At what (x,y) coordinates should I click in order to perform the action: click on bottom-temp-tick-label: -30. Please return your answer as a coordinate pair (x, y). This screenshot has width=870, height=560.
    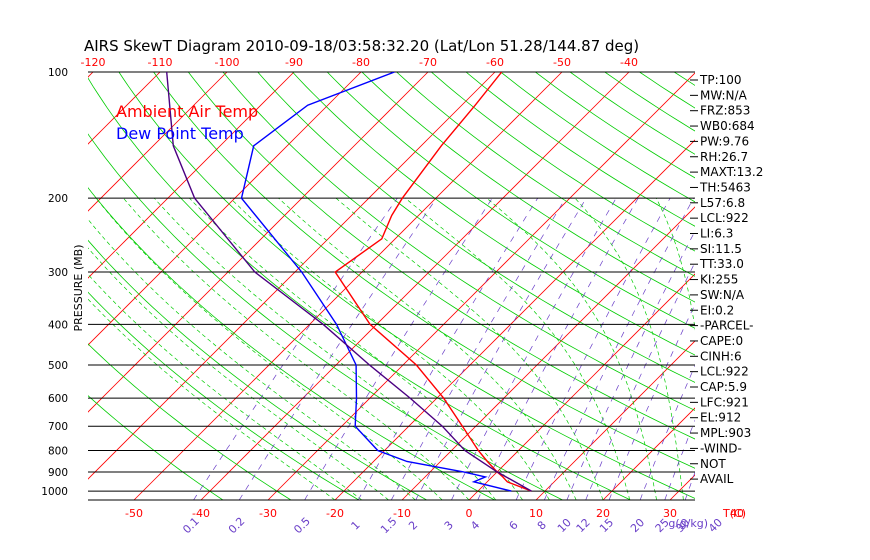
    Looking at the image, I should click on (268, 513).